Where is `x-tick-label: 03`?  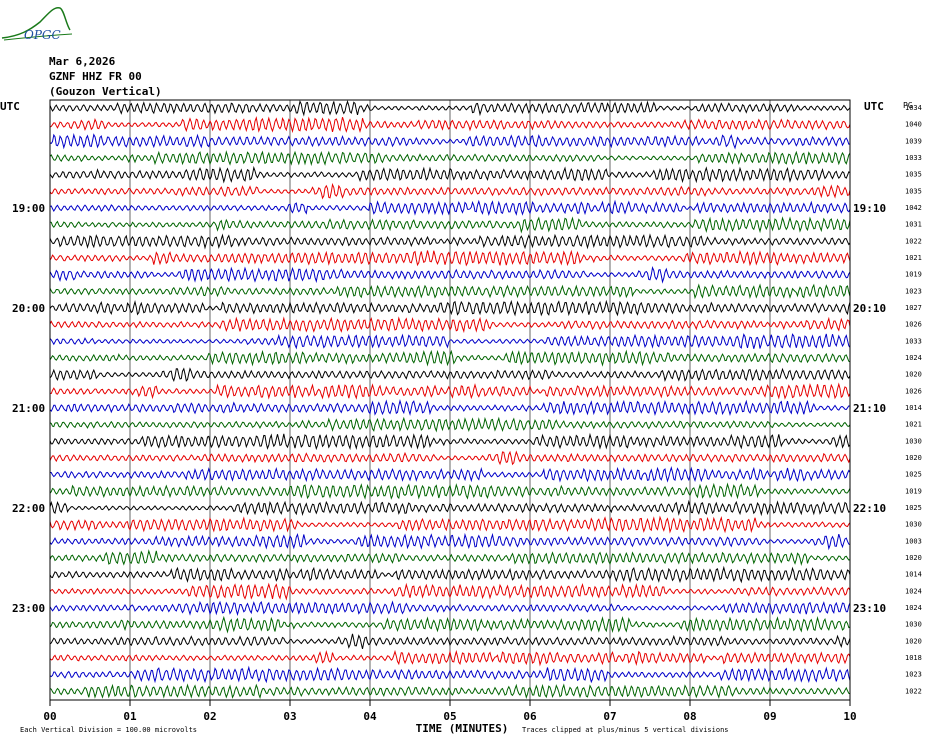
x-tick-label: 03 is located at coordinates (289, 716).